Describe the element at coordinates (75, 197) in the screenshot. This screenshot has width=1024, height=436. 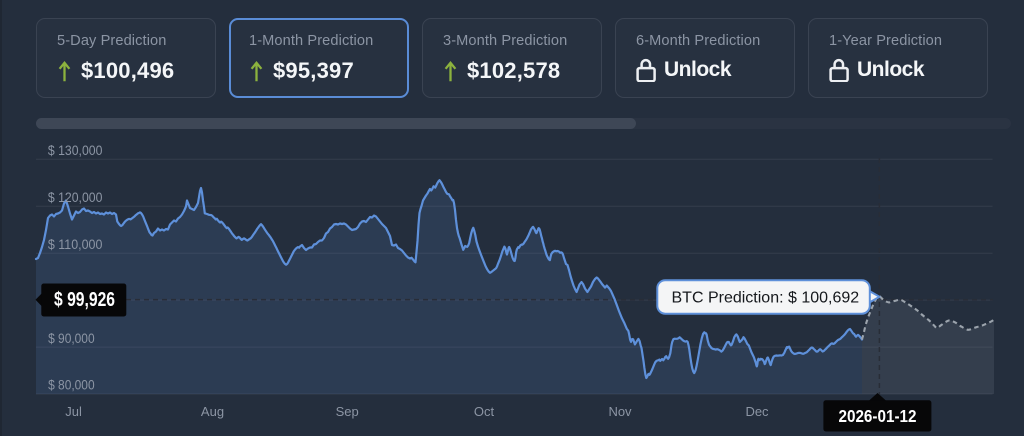
I see `svg-text: $ 120,000` at that location.